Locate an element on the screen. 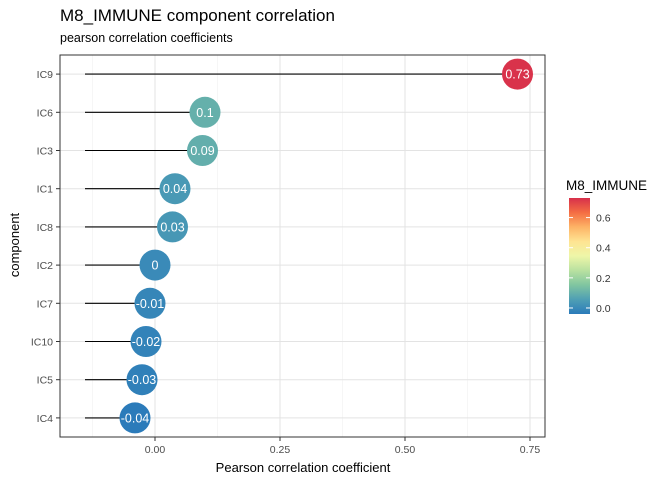 This screenshot has height=480, width=672. dot-value-label: 0.09 is located at coordinates (202, 151).